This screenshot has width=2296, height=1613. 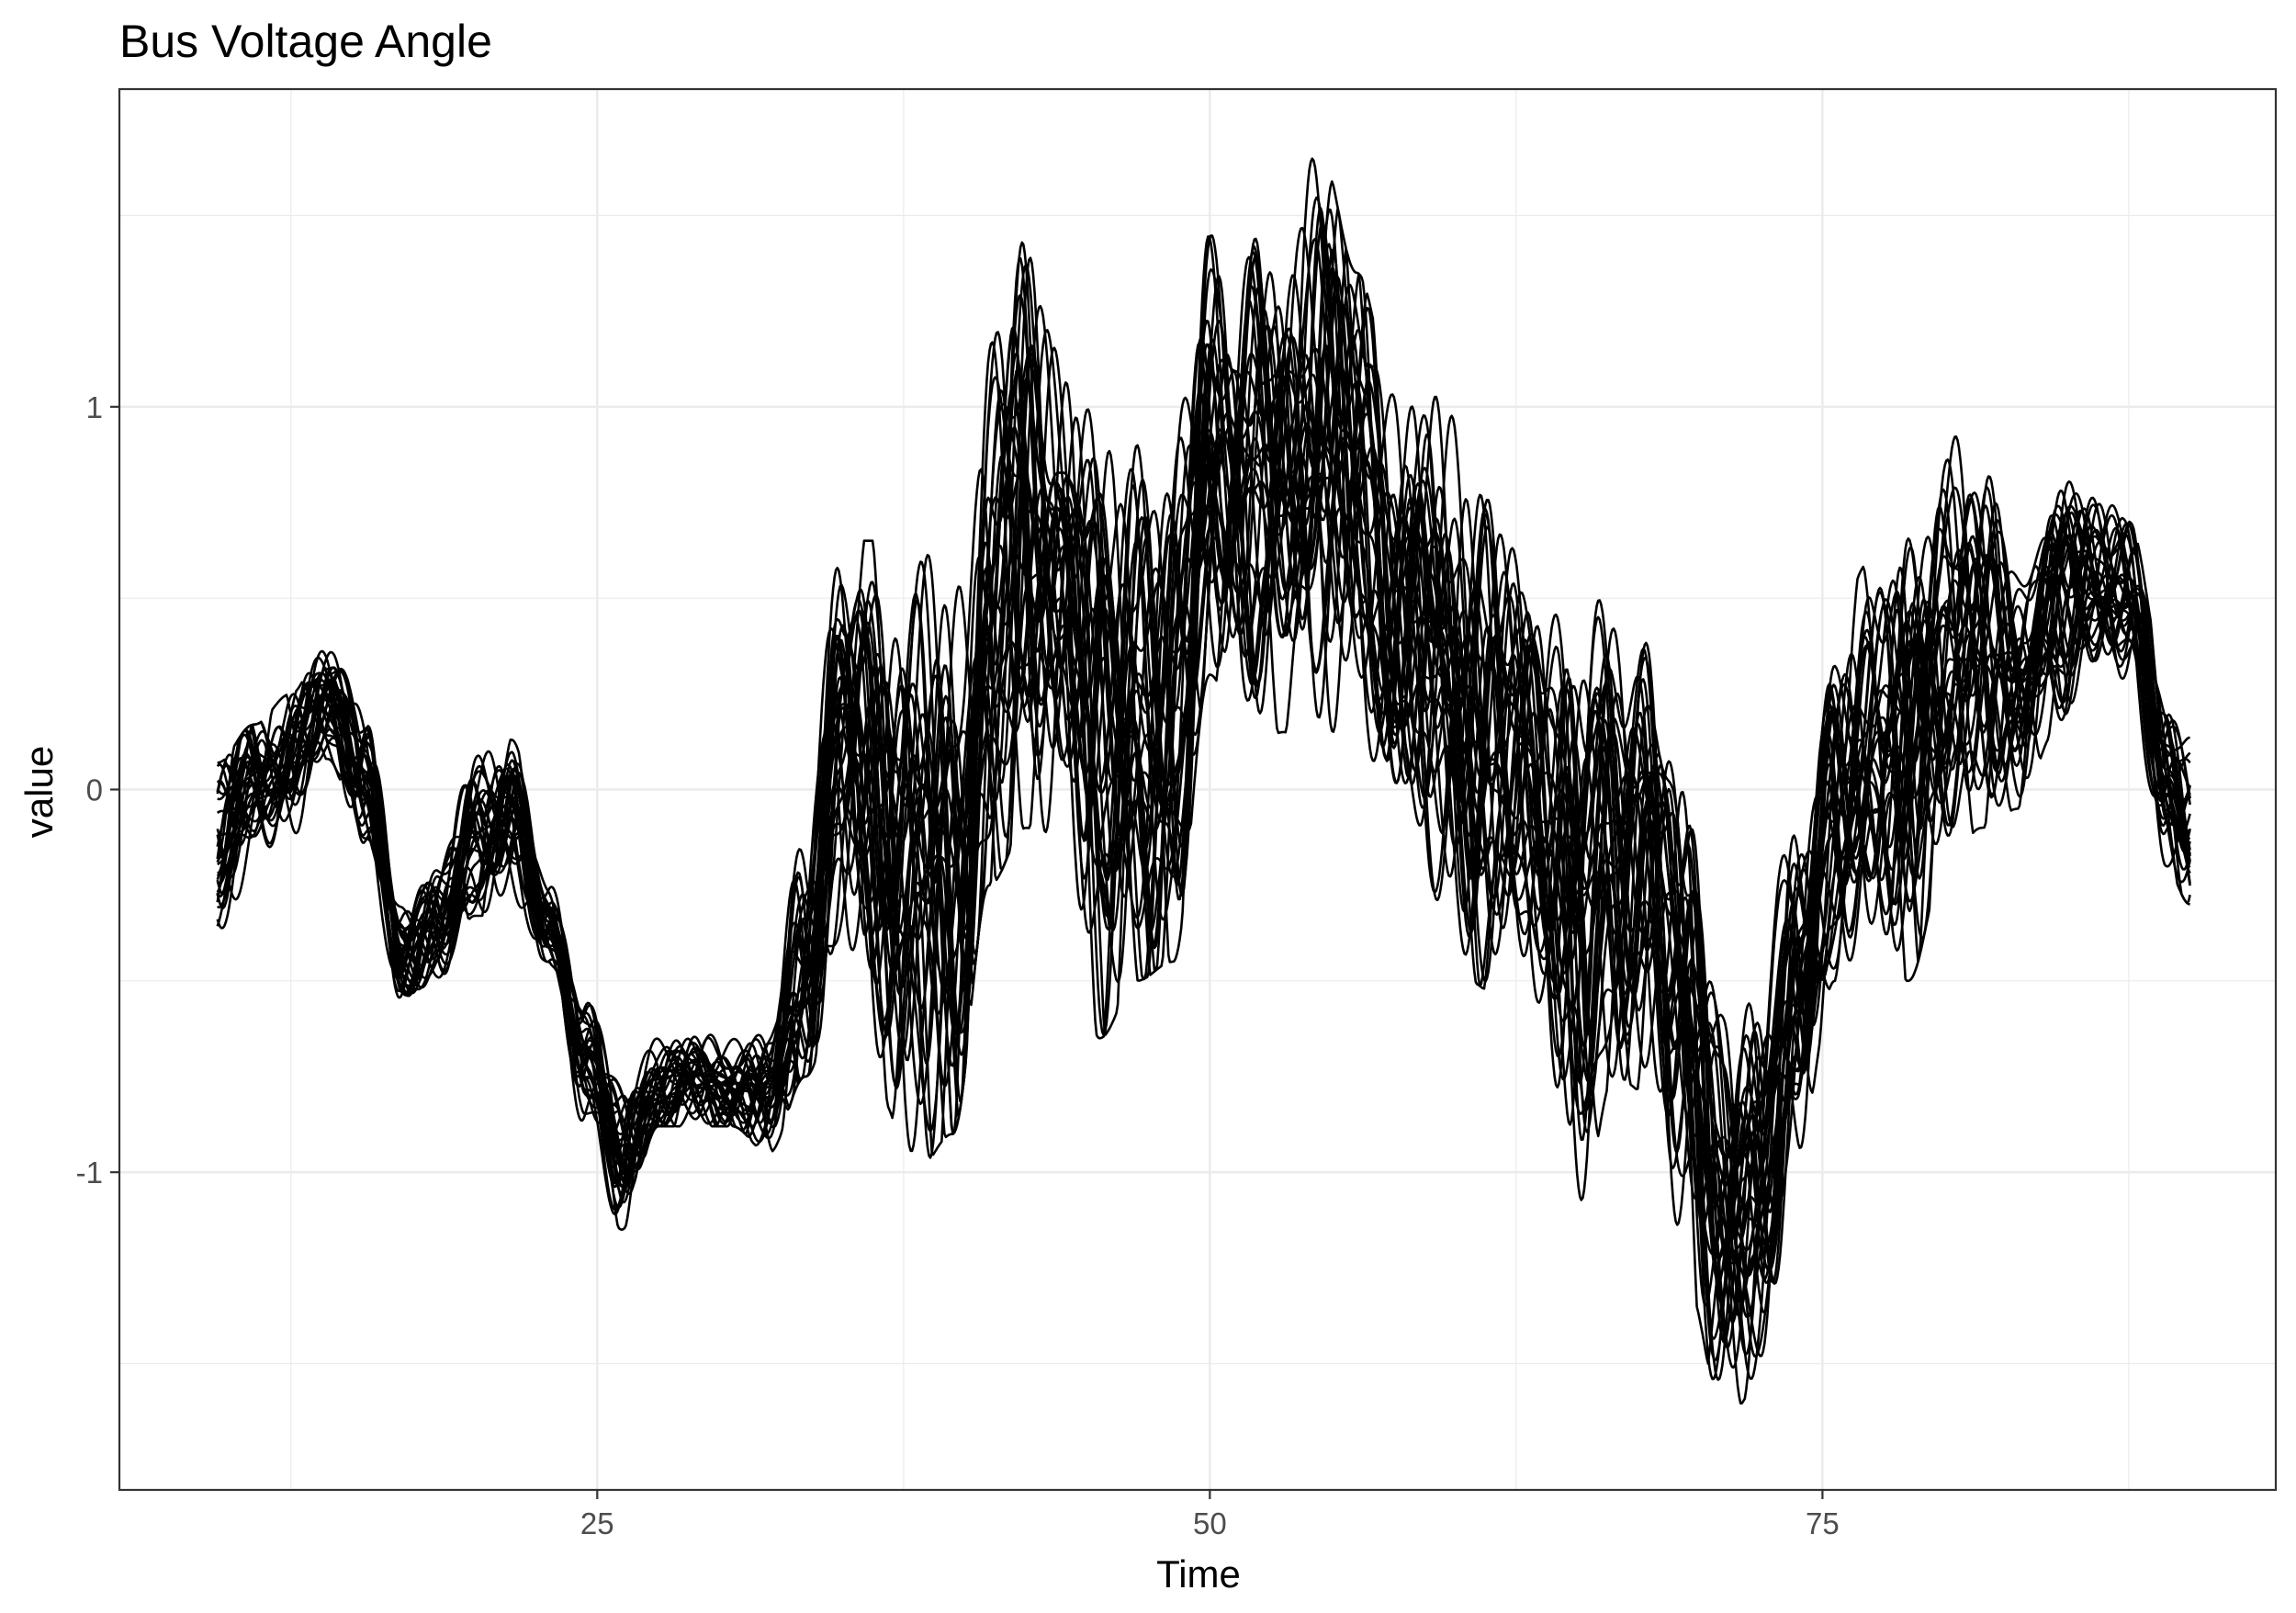 I want to click on x-axis: 25 50 75, so click(x=1210, y=1515).